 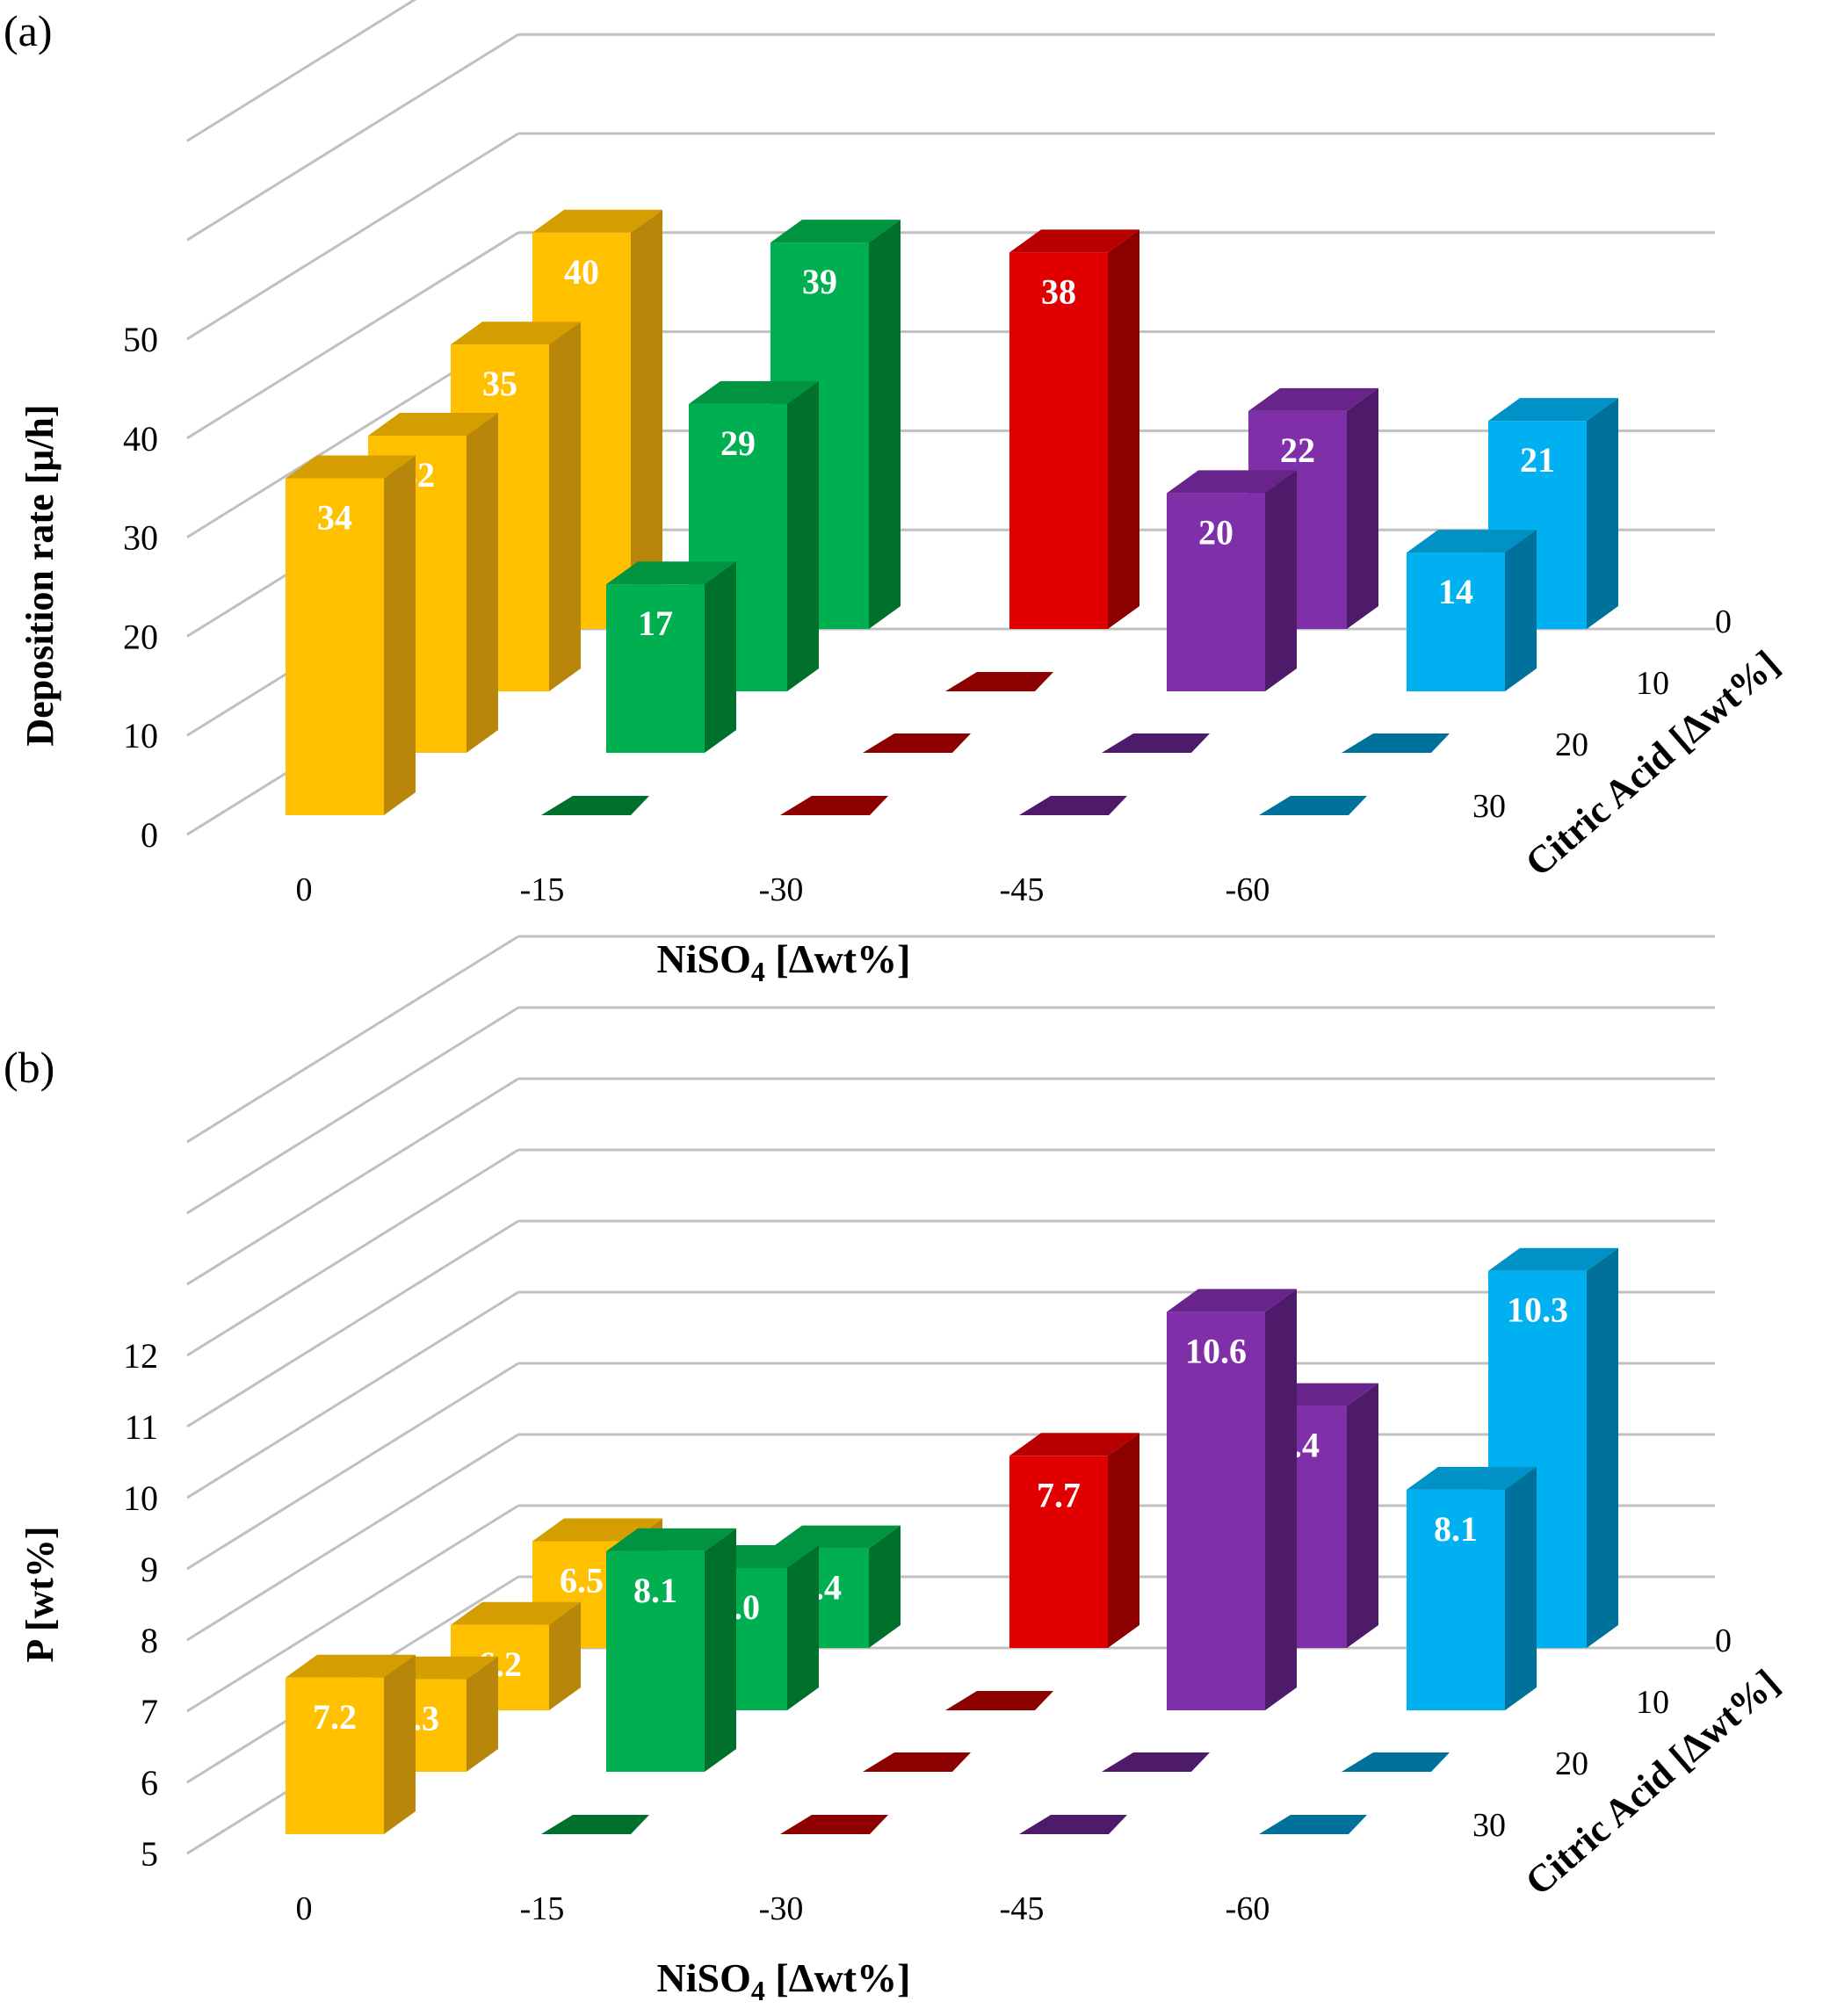 What do you see at coordinates (1537, 460) in the screenshot?
I see `bar-value-label: 21` at bounding box center [1537, 460].